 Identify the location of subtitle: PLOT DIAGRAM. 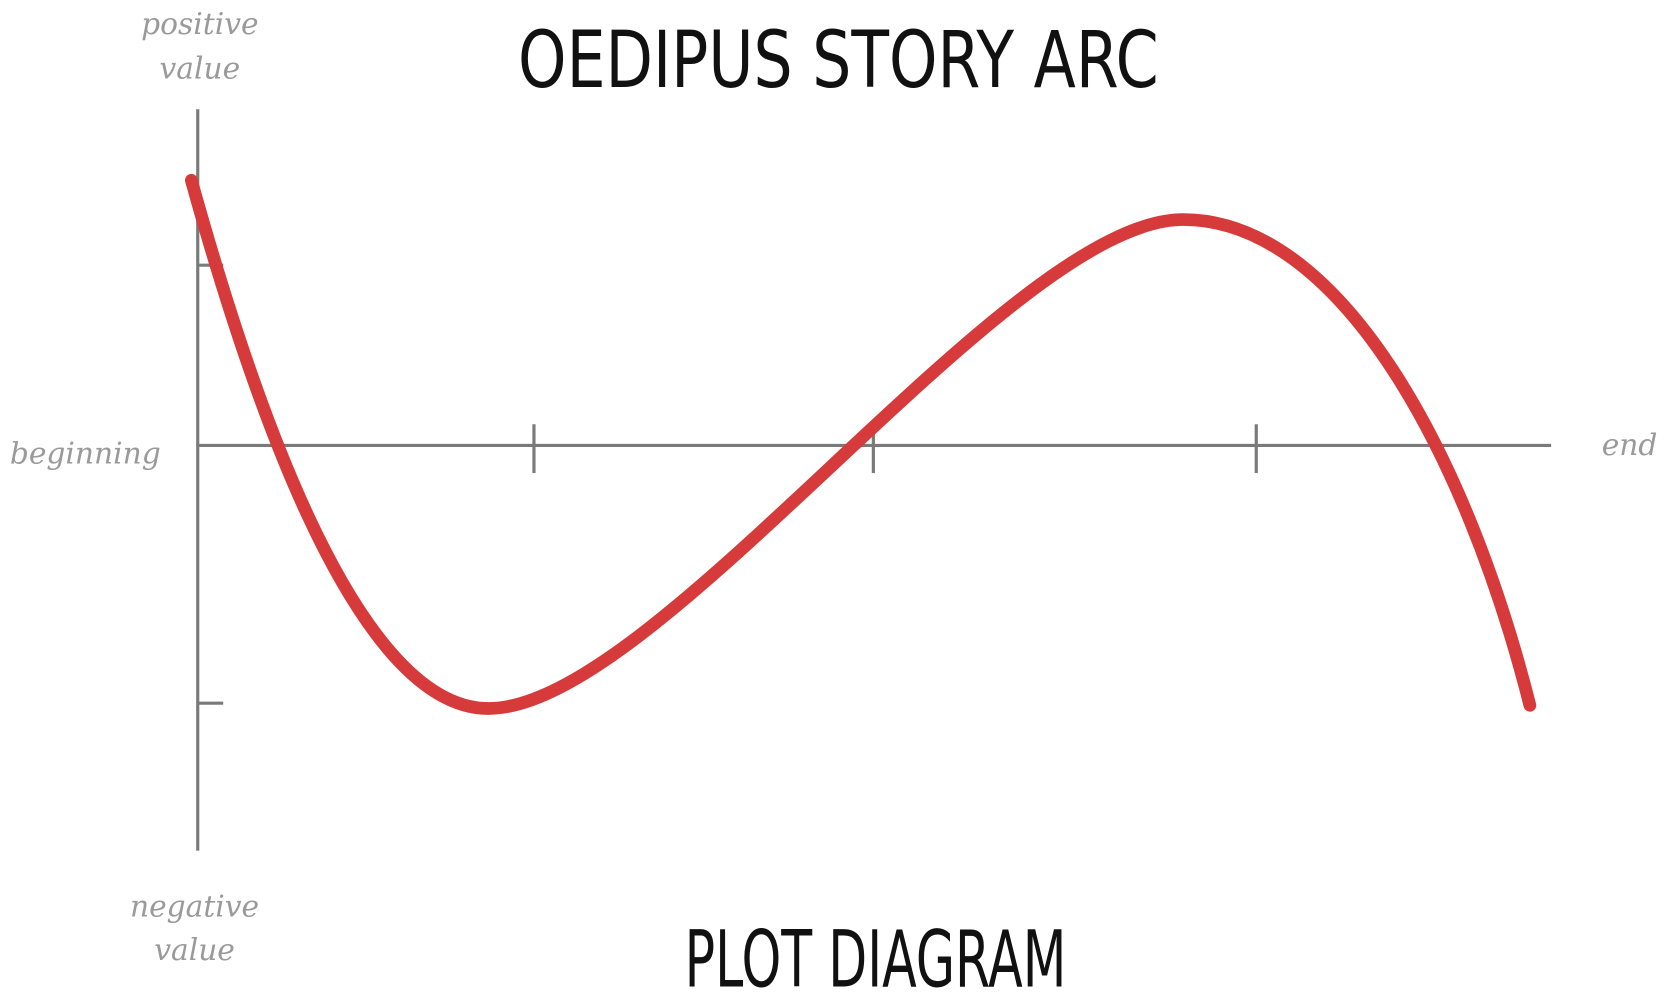
(876, 955).